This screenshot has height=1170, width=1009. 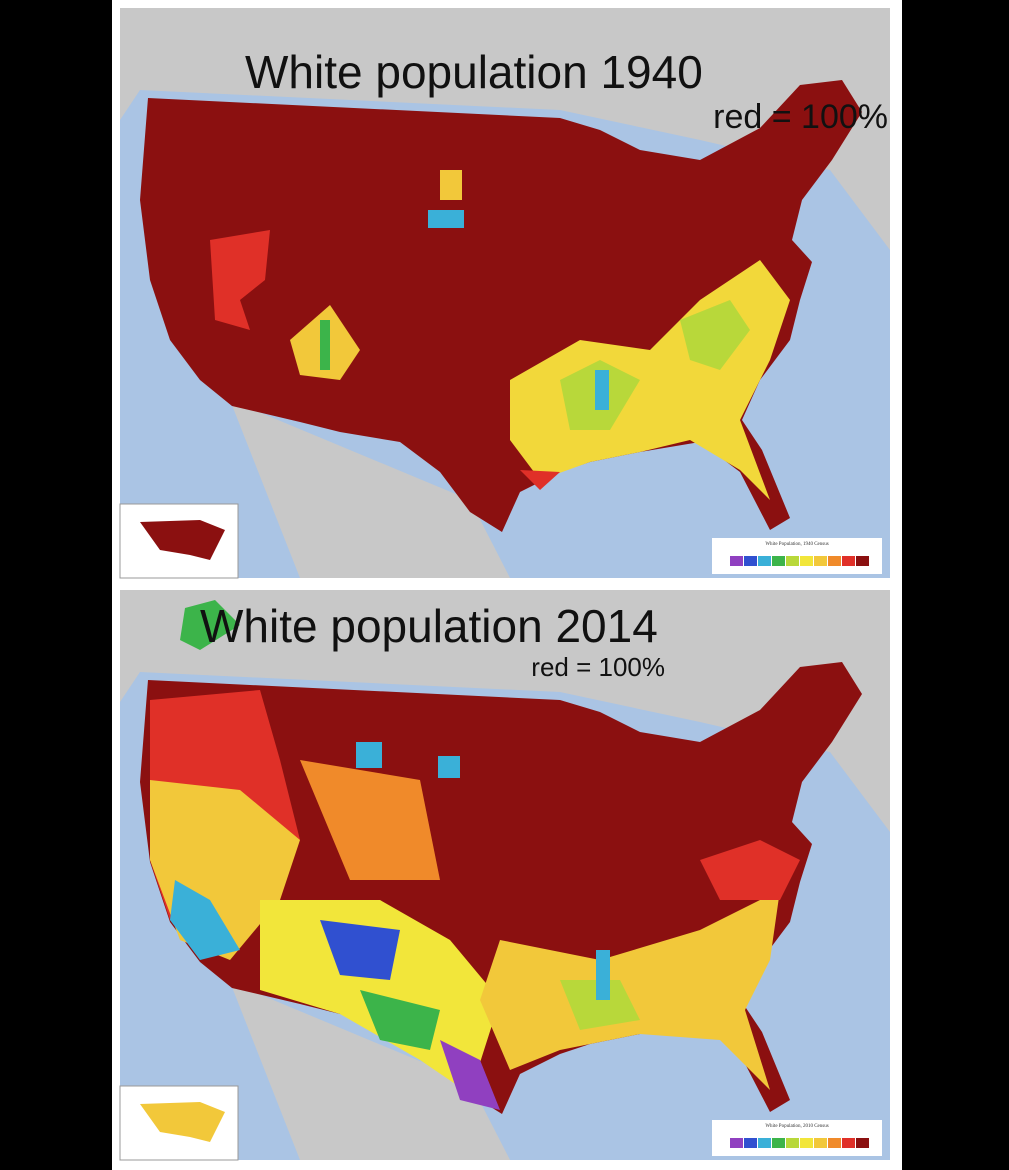 What do you see at coordinates (474, 72) in the screenshot?
I see `title: White population 1940` at bounding box center [474, 72].